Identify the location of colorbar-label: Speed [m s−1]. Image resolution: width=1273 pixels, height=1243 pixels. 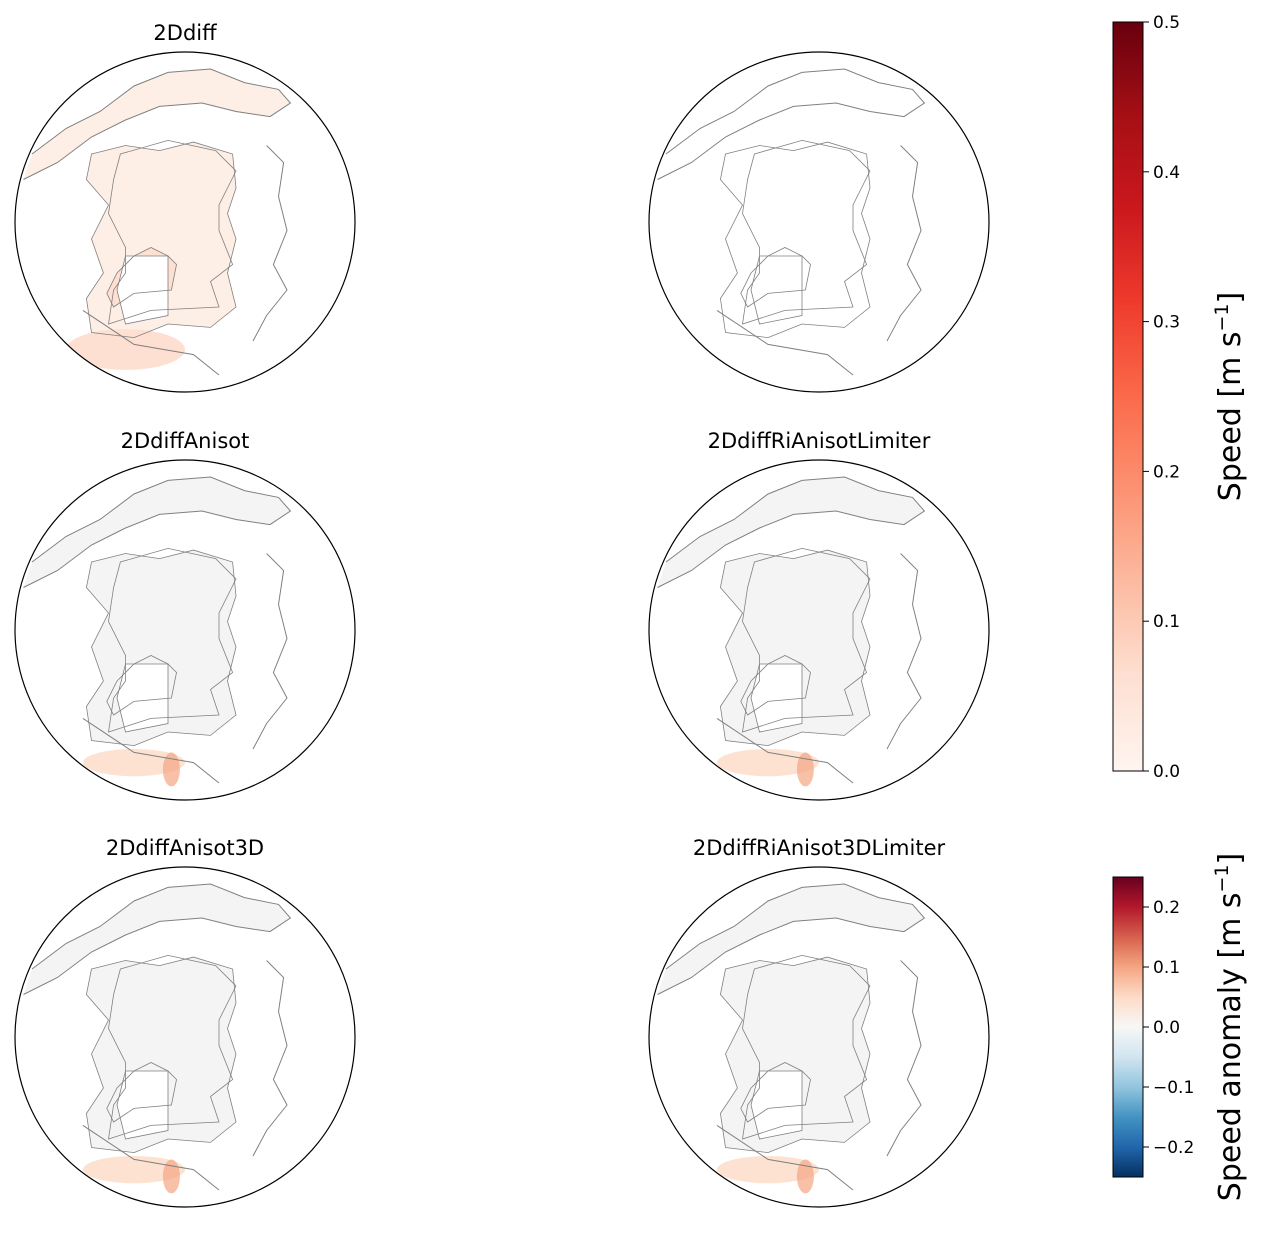
(1229, 396).